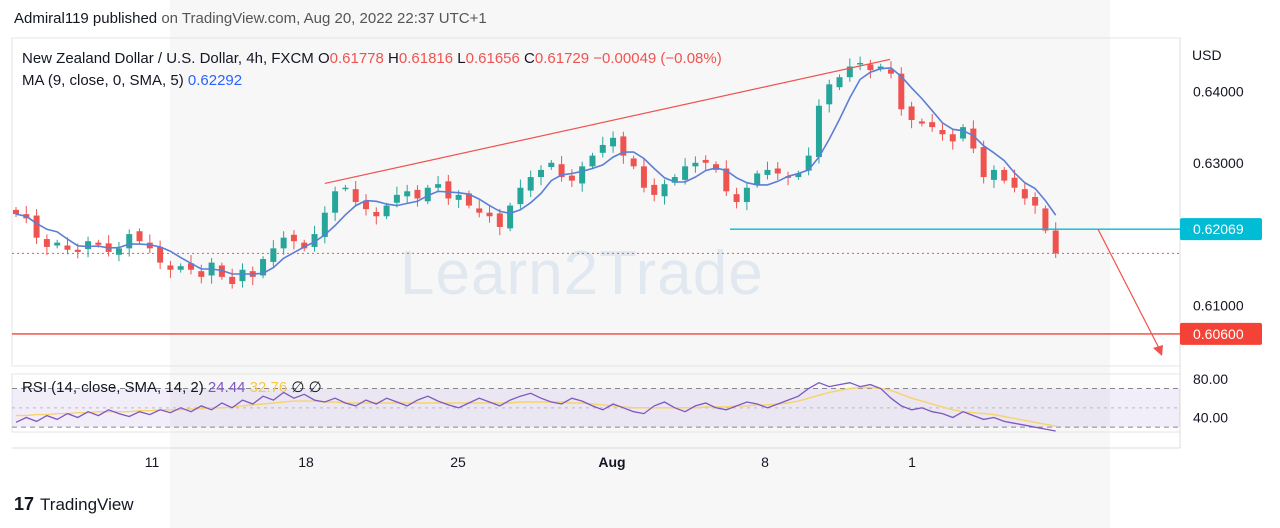 This screenshot has width=1280, height=528. What do you see at coordinates (1210, 379) in the screenshot?
I see `rsi-tick-label: 80.00` at bounding box center [1210, 379].